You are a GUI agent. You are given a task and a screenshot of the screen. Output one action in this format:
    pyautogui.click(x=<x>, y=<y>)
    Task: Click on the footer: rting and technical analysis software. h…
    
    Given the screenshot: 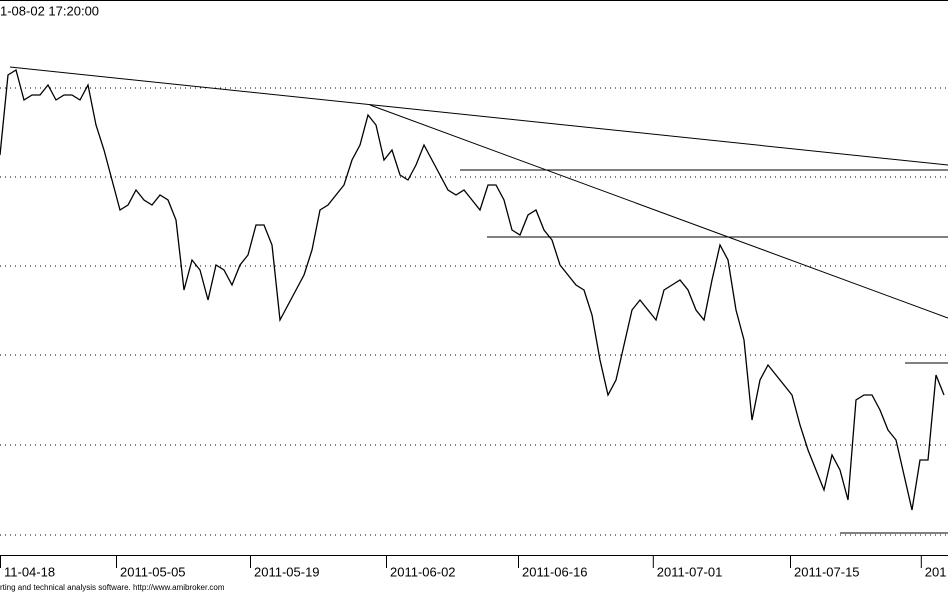 What is the action you would take?
    pyautogui.click(x=112, y=587)
    